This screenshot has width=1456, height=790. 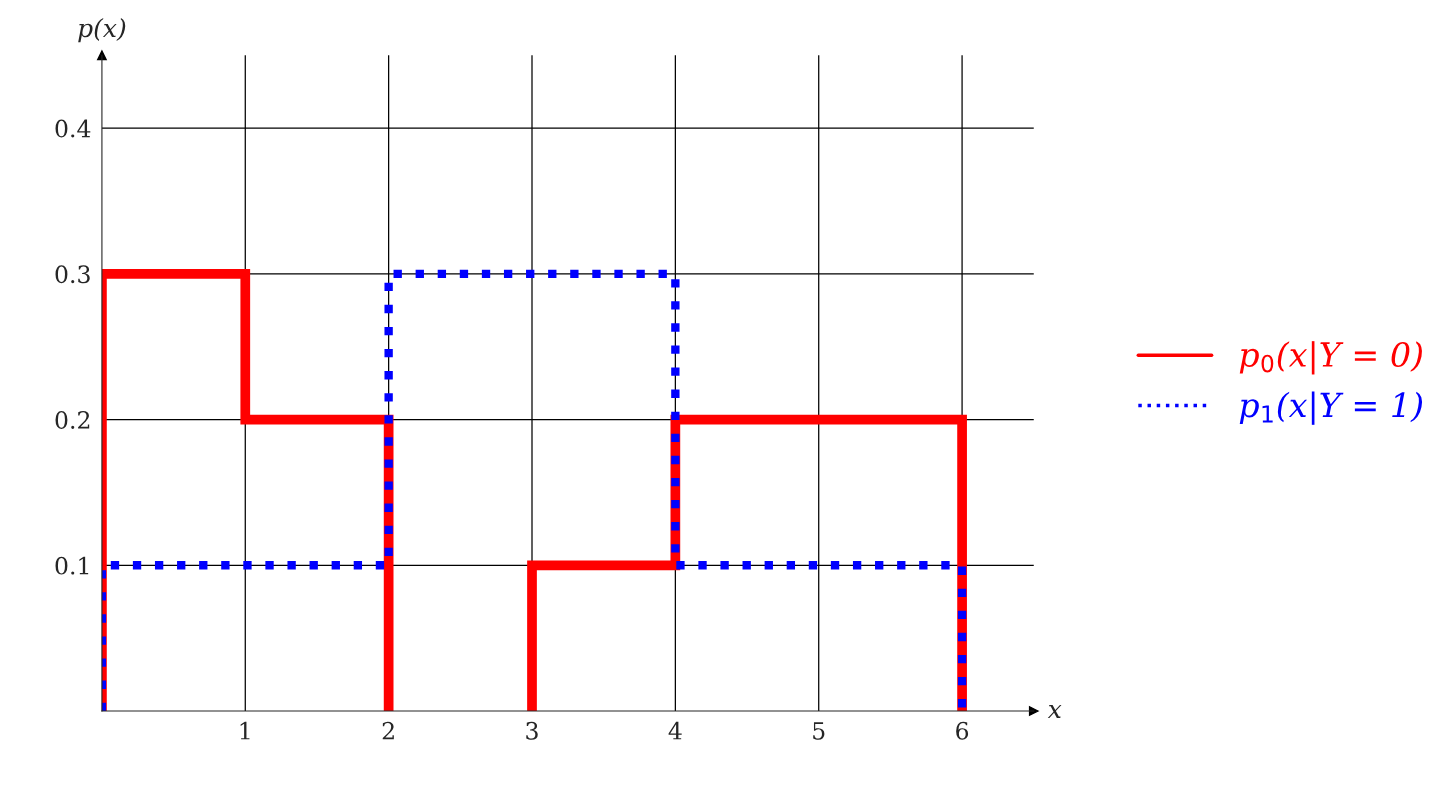 What do you see at coordinates (819, 731) in the screenshot?
I see `x-tick-label: 5` at bounding box center [819, 731].